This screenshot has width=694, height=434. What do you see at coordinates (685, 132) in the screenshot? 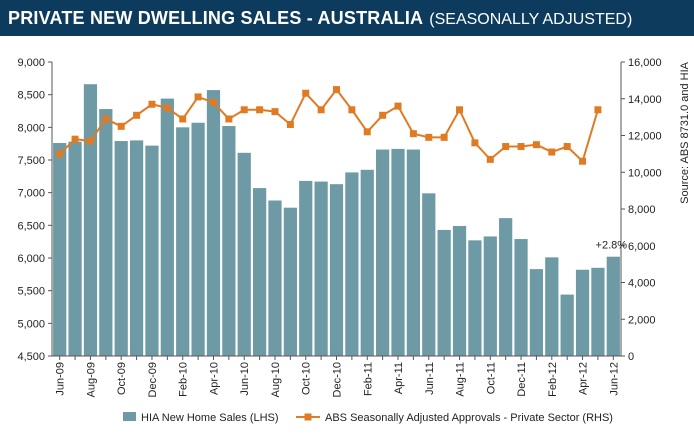
I see `source-note: Source: ABS 8731.0 and HIA` at bounding box center [685, 132].